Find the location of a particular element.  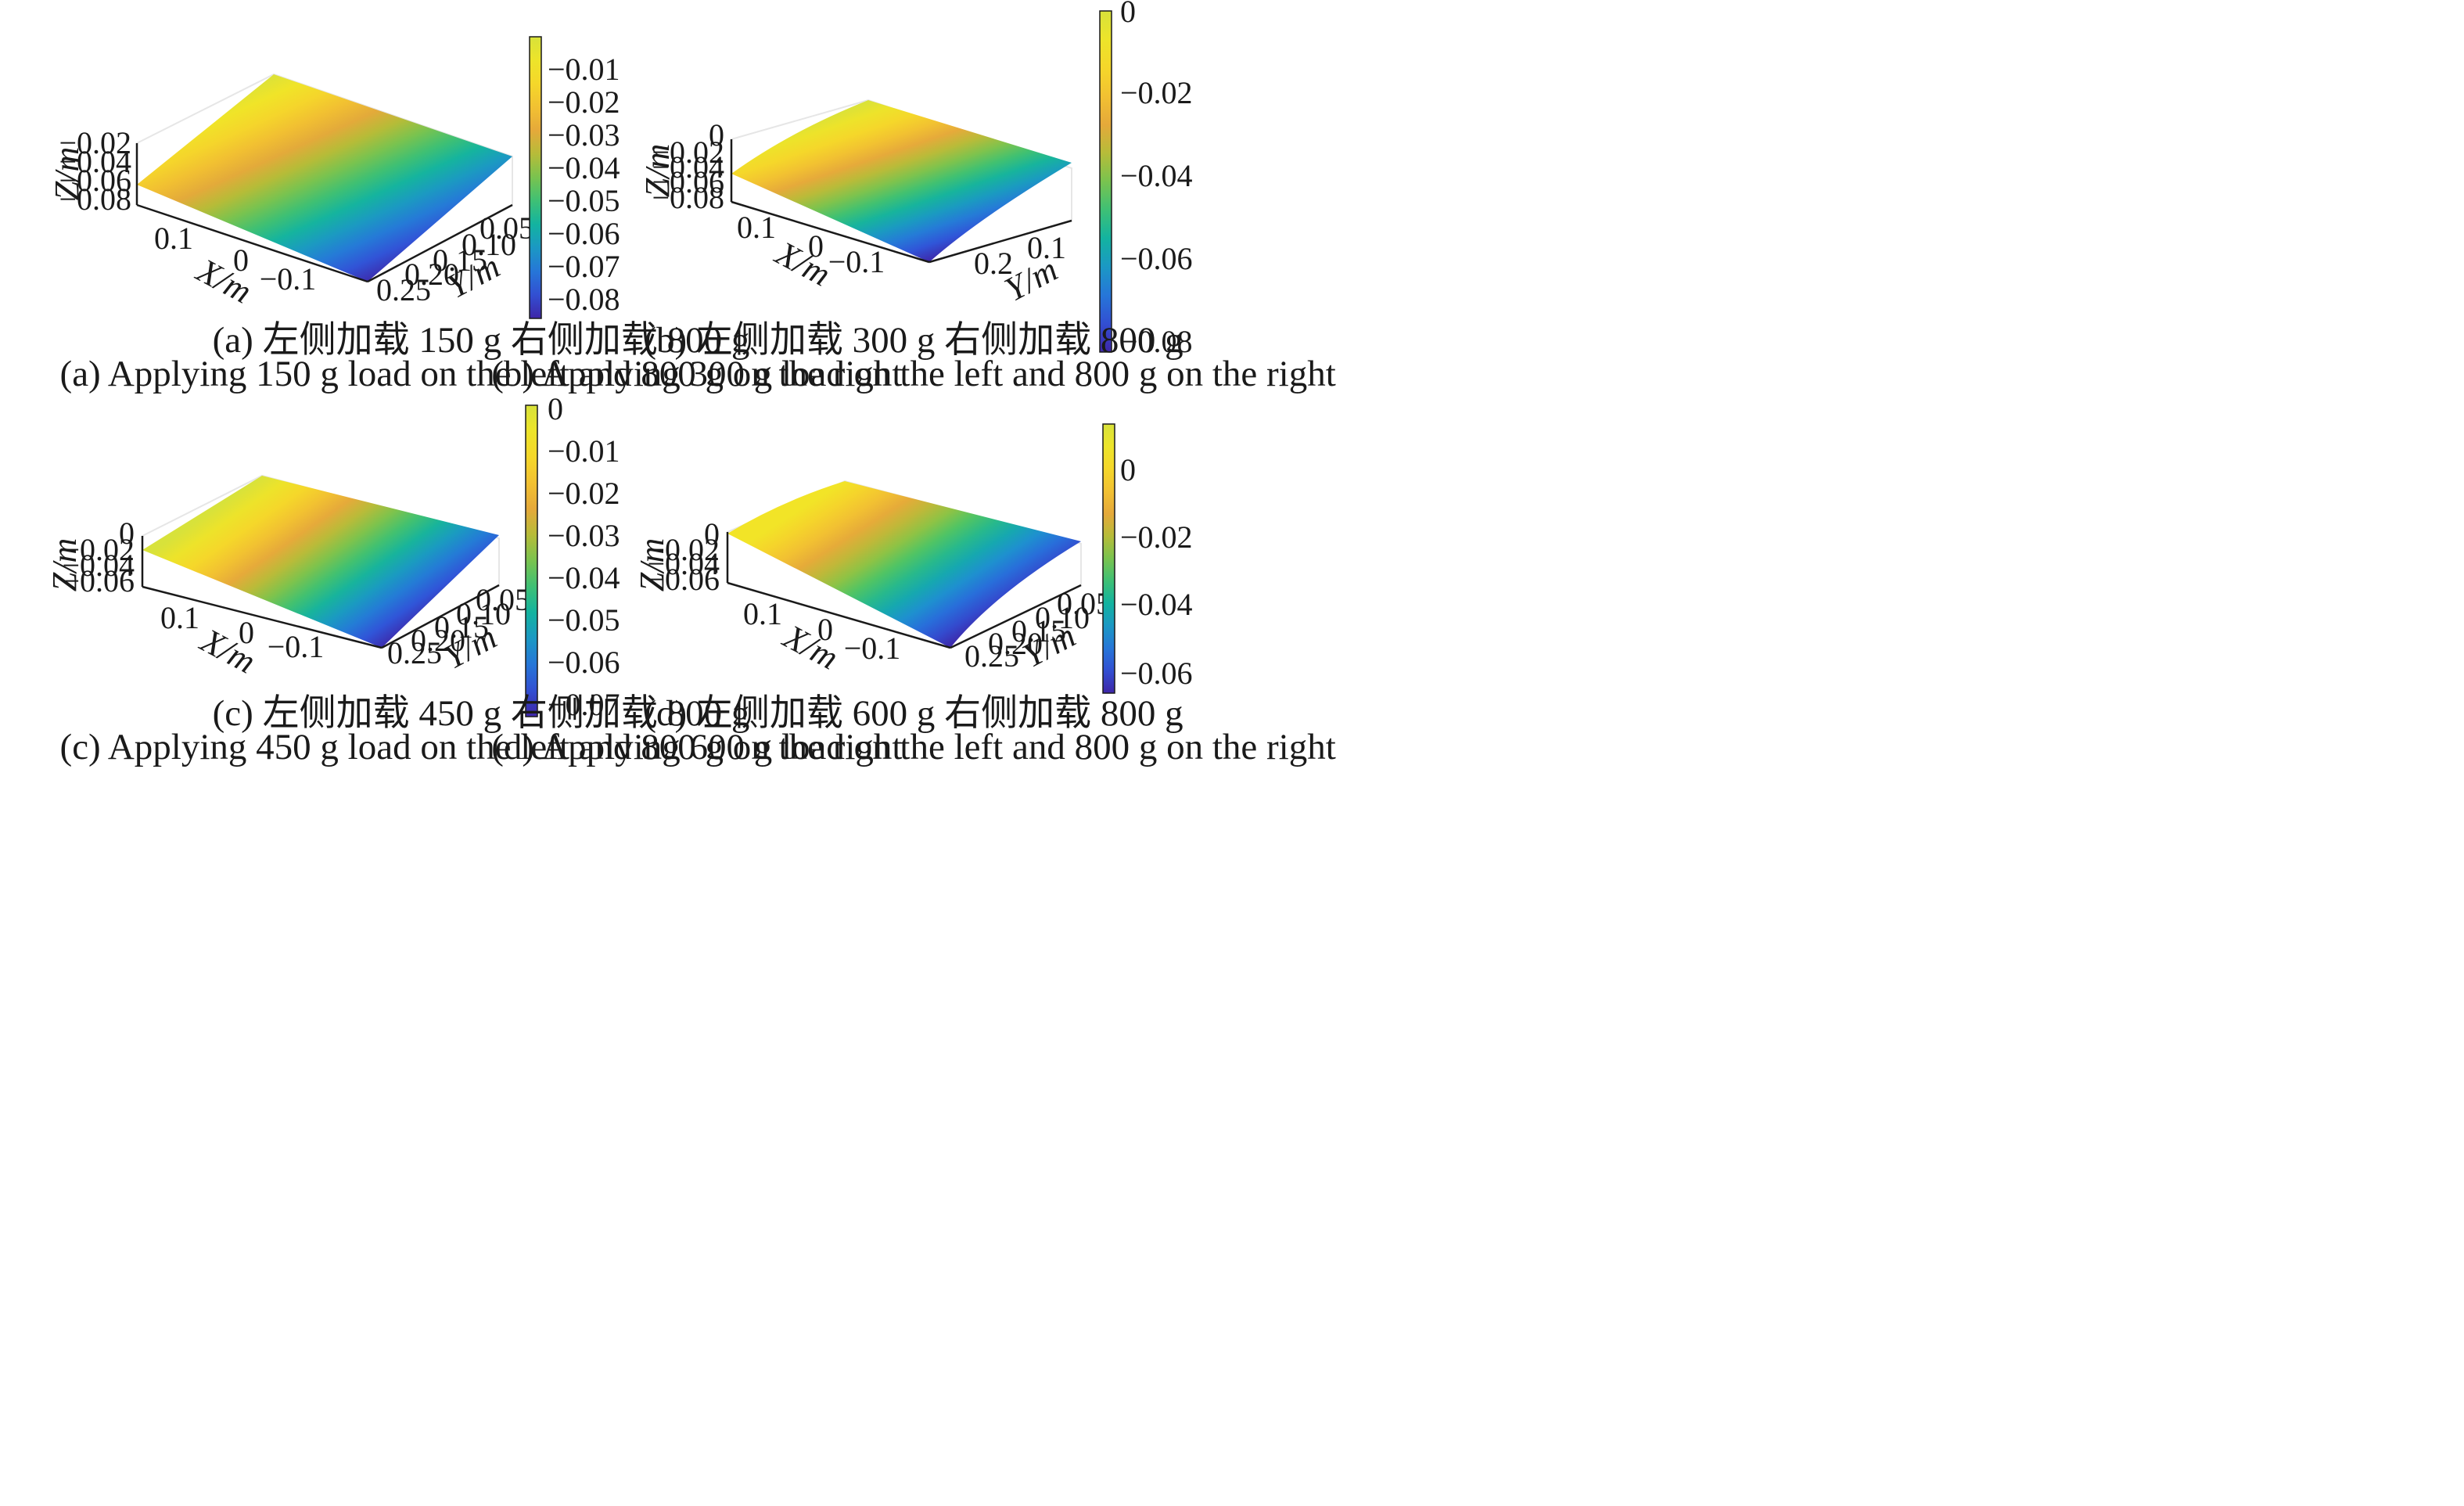

colorbar-c is located at coordinates (531, 560).